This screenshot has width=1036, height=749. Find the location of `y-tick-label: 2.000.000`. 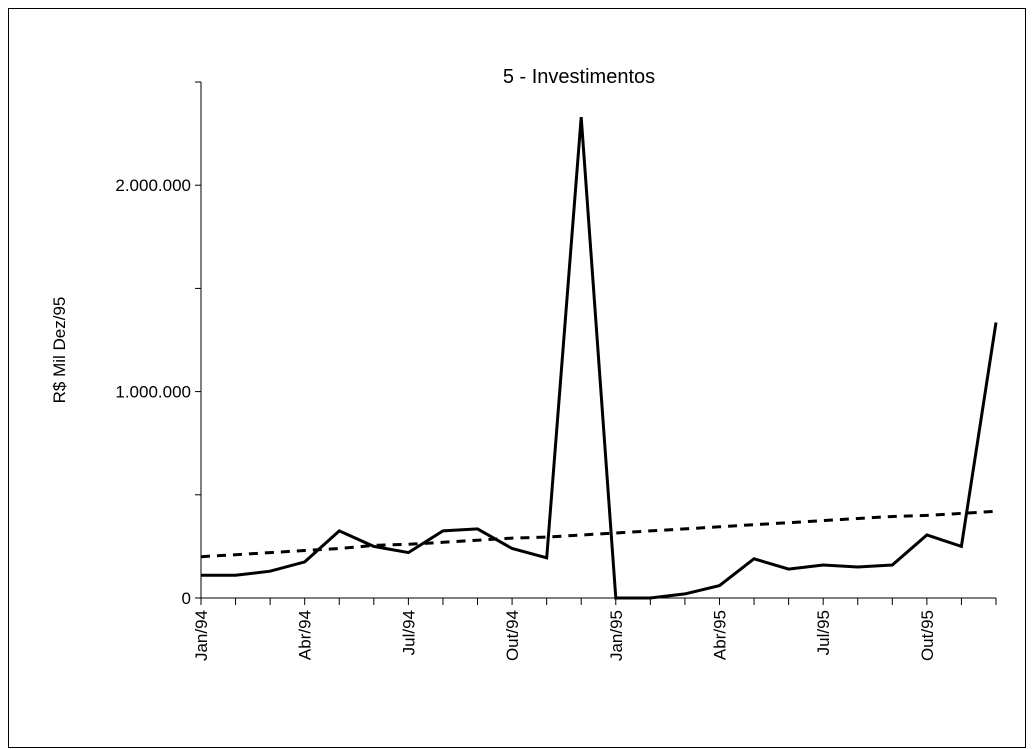

y-tick-label: 2.000.000 is located at coordinates (153, 185).